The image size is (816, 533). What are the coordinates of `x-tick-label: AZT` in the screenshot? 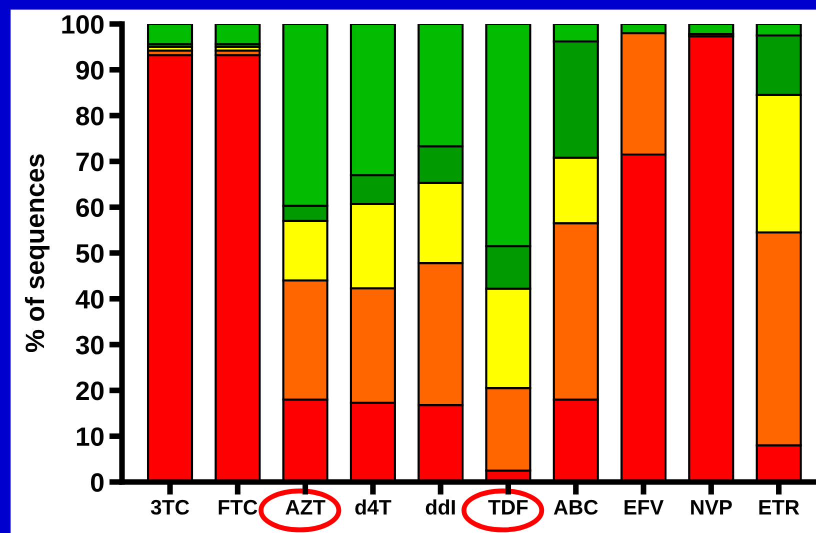 It's located at (306, 507).